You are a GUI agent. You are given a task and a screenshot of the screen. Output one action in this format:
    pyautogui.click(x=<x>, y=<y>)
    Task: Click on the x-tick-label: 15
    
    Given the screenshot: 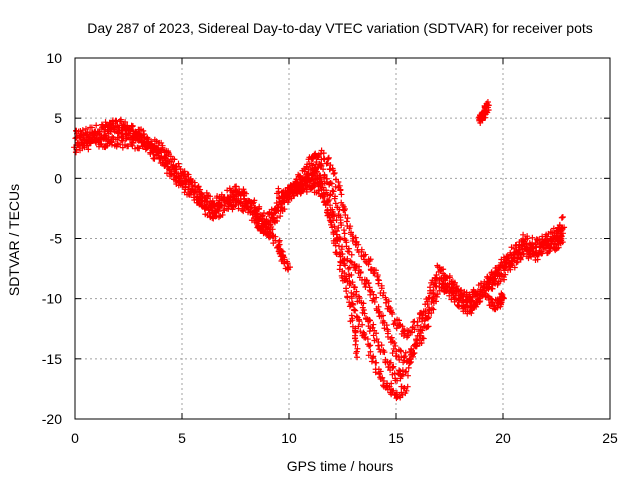 What is the action you would take?
    pyautogui.click(x=396, y=438)
    